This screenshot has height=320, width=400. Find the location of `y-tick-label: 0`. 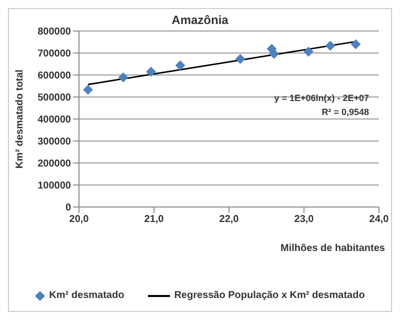

y-tick-label: 0 is located at coordinates (68, 208).